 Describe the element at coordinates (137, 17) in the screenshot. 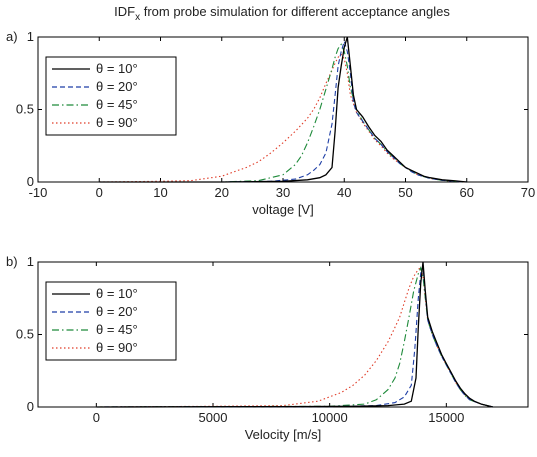

I see `figure-title-sub: x` at that location.